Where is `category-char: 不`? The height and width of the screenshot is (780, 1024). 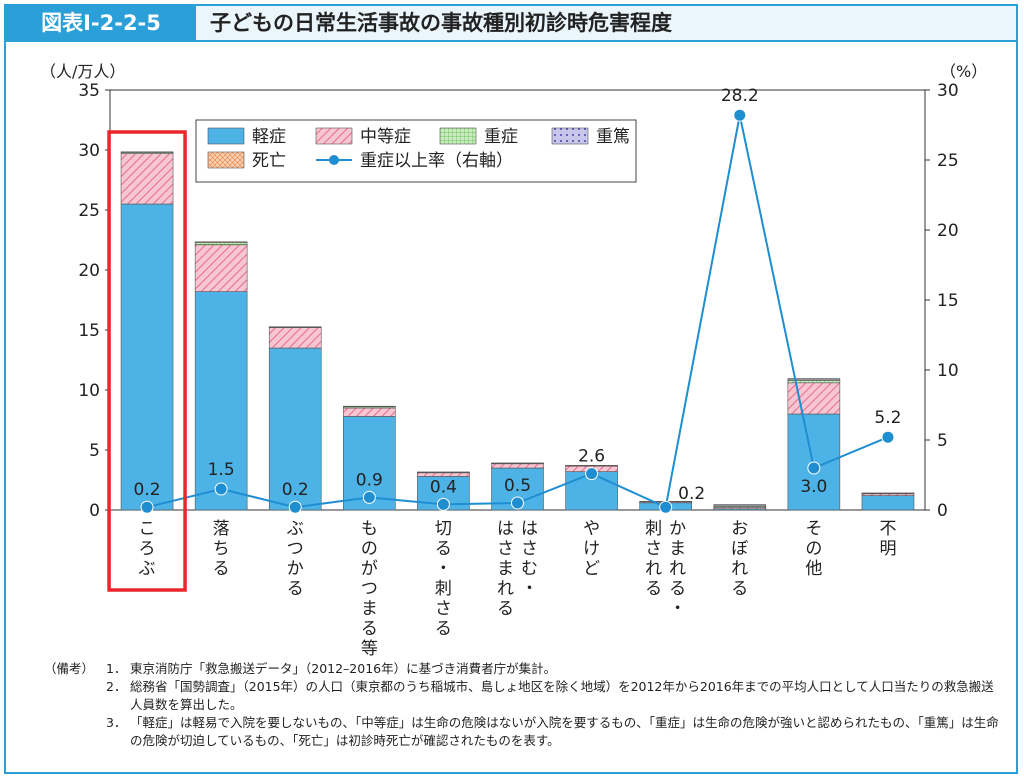 category-char: 不 is located at coordinates (887, 529).